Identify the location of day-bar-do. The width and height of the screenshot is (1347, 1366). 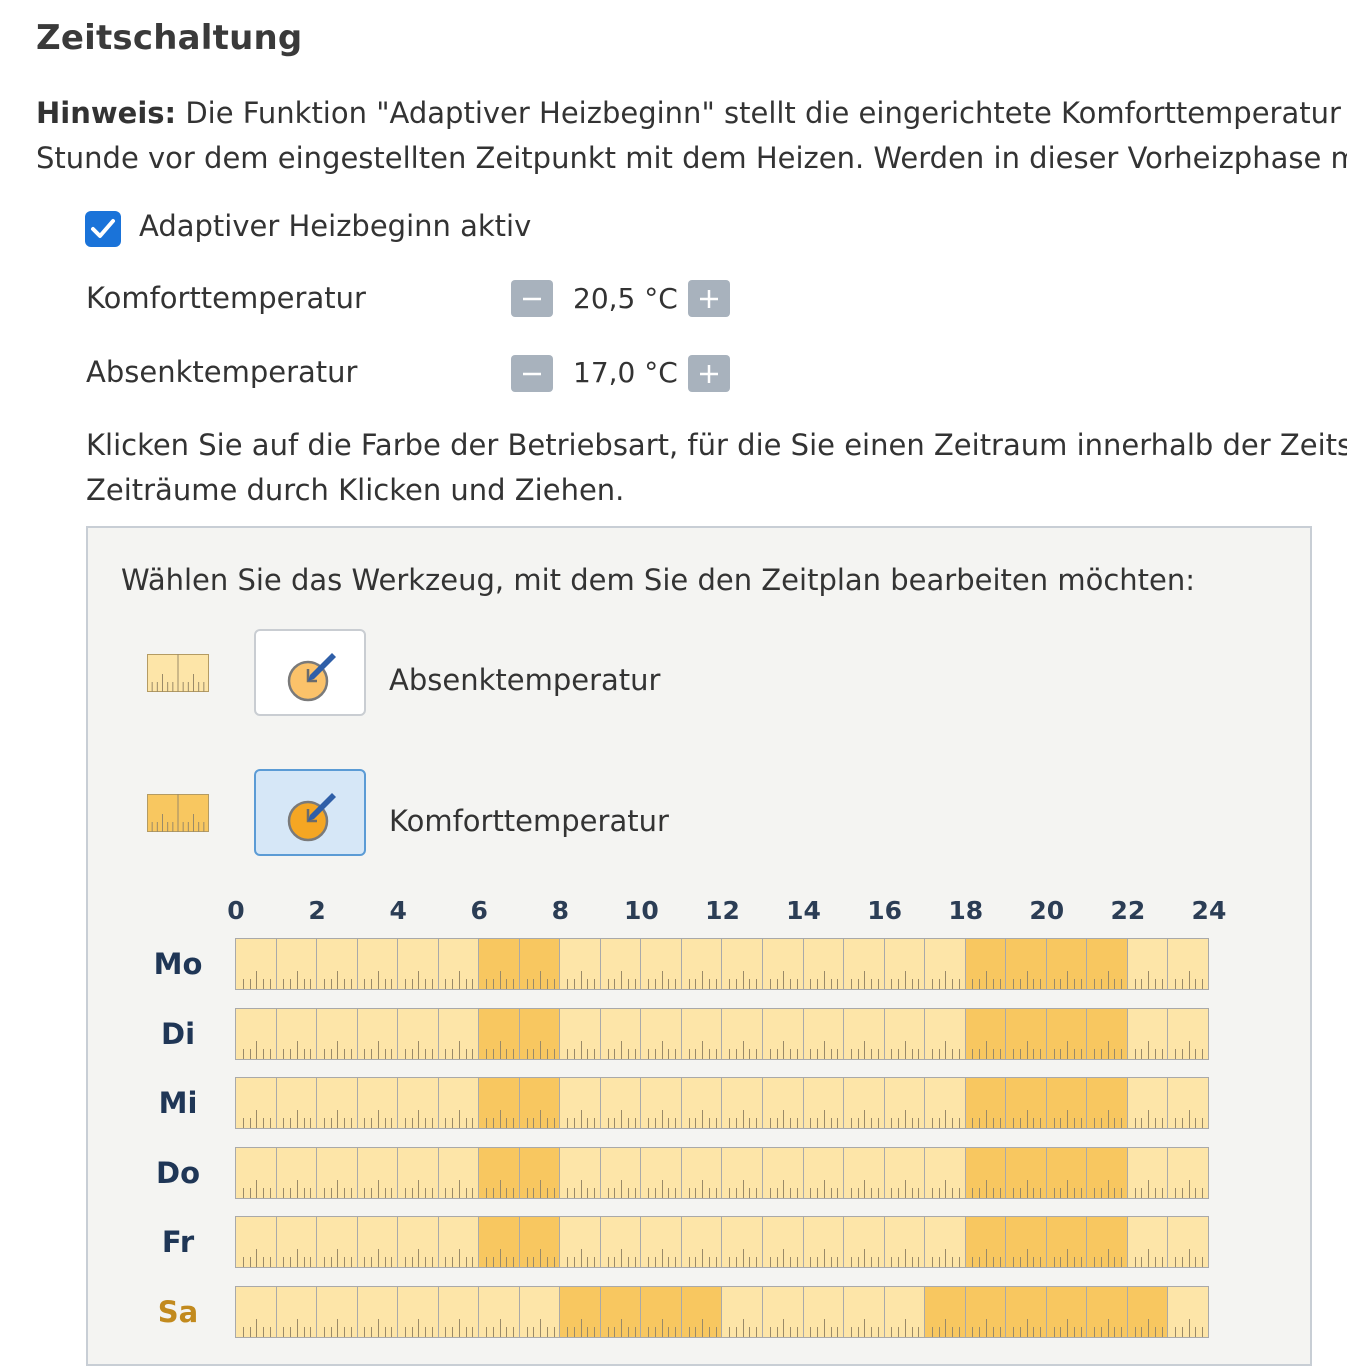
(722, 1172).